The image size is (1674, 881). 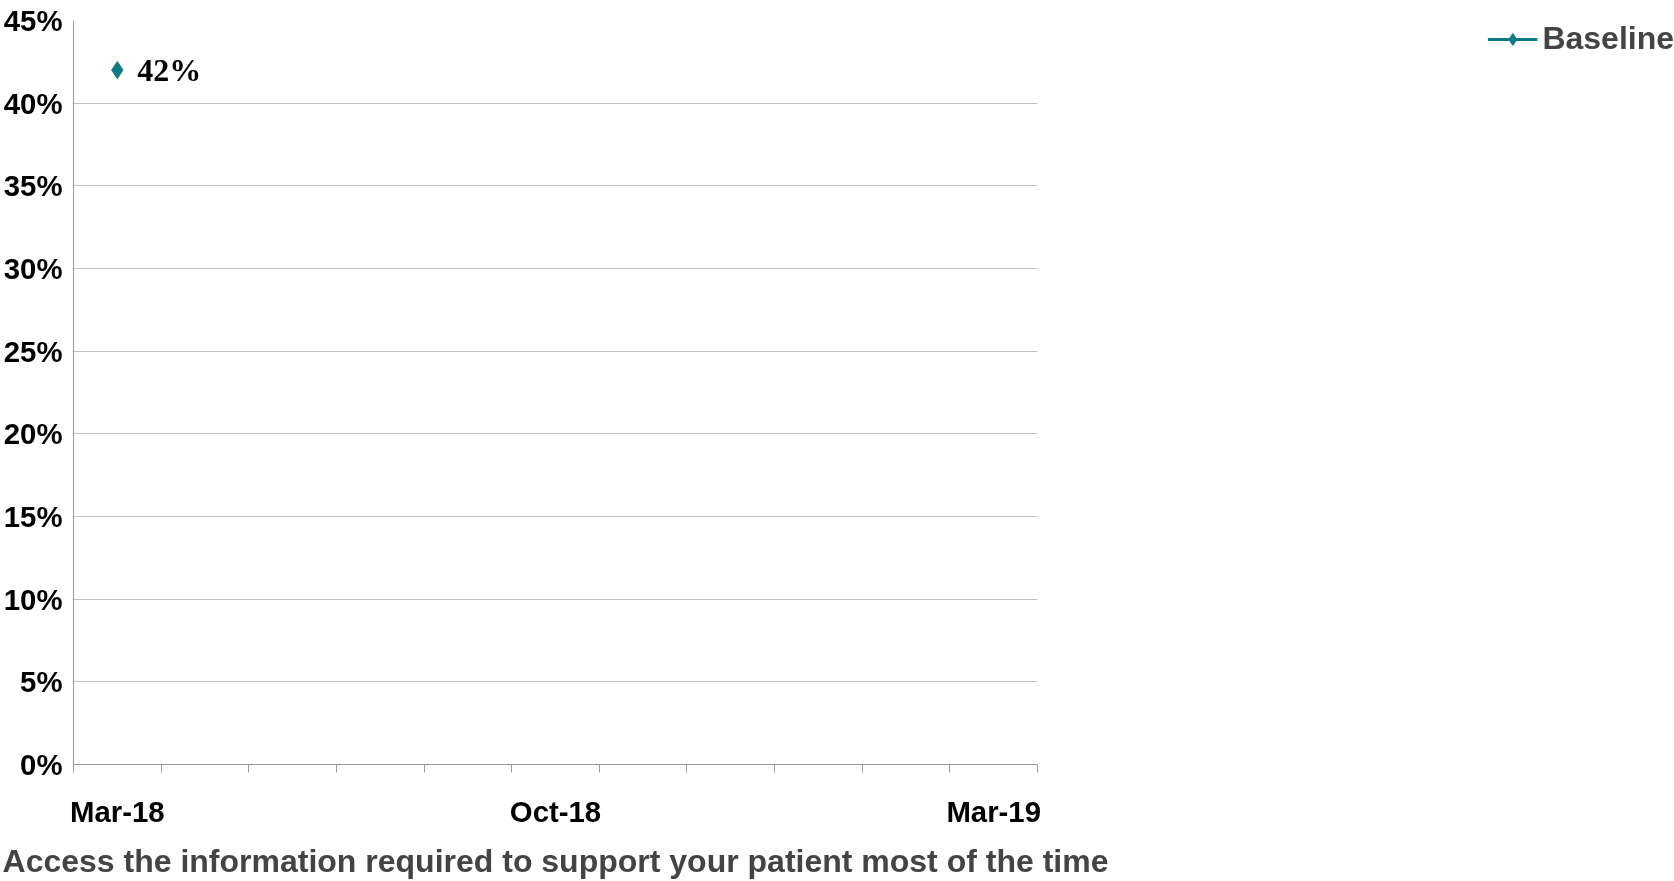 What do you see at coordinates (555, 811) in the screenshot?
I see `x-tick-label: Oct-18` at bounding box center [555, 811].